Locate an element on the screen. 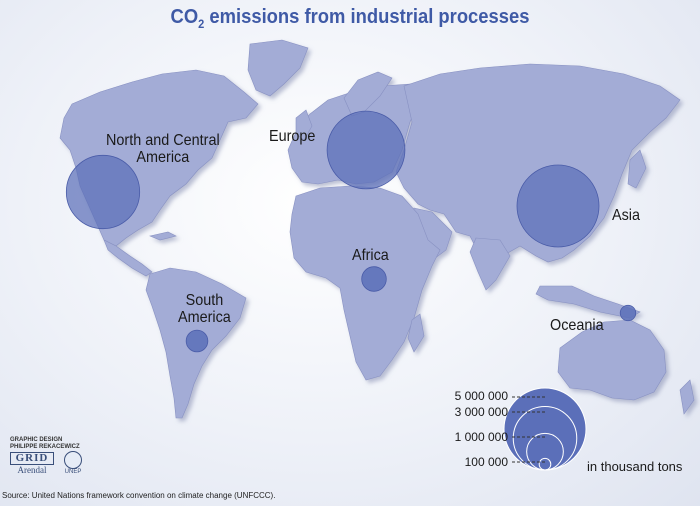 The image size is (700, 506). region-label-oceania: Oceania is located at coordinates (577, 325).